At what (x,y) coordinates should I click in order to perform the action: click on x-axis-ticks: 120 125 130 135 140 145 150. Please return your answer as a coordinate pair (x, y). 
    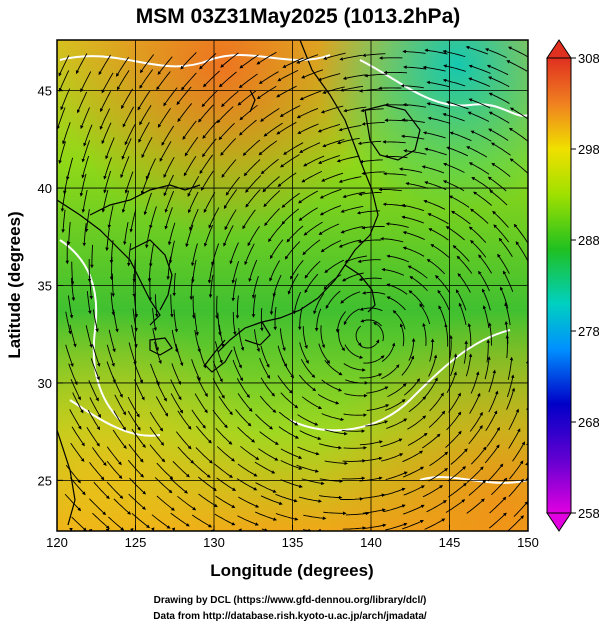
    Looking at the image, I should click on (292, 537).